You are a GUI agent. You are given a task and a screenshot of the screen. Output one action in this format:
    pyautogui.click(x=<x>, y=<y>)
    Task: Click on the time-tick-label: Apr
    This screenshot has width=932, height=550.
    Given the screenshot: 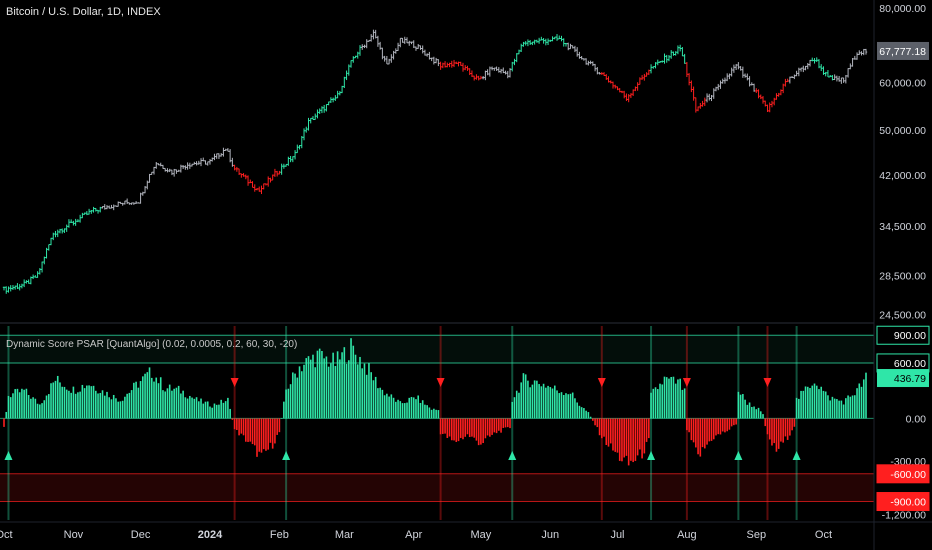 What is the action you would take?
    pyautogui.click(x=413, y=535)
    